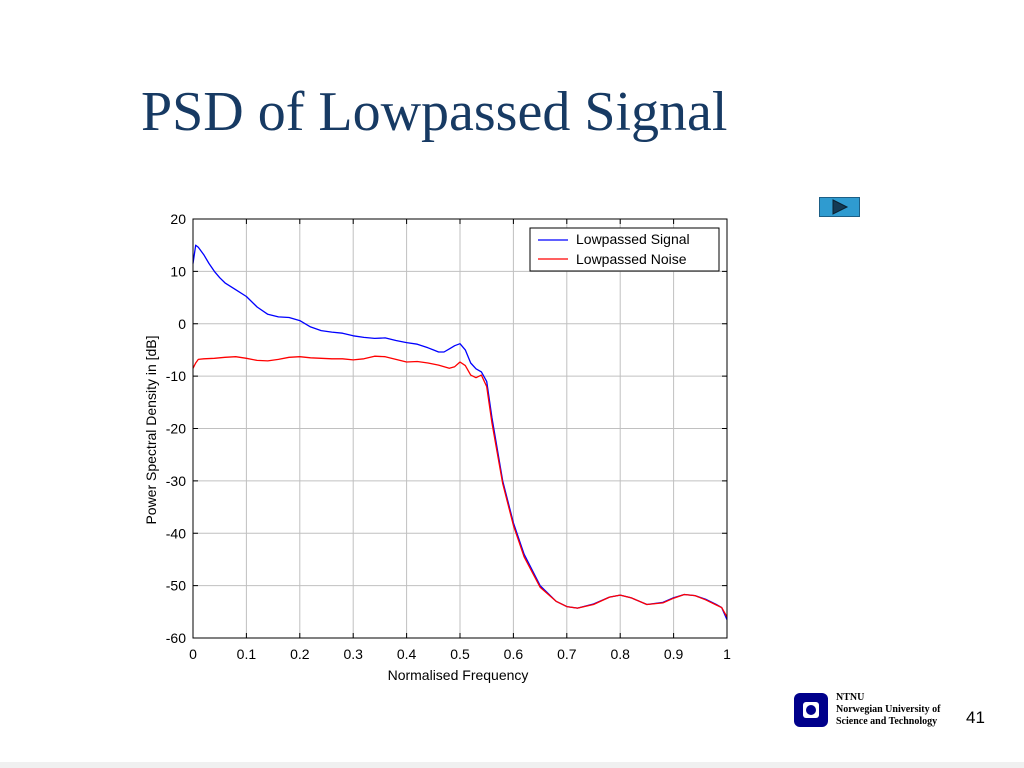  I want to click on x-tick-label: 0.8, so click(620, 654).